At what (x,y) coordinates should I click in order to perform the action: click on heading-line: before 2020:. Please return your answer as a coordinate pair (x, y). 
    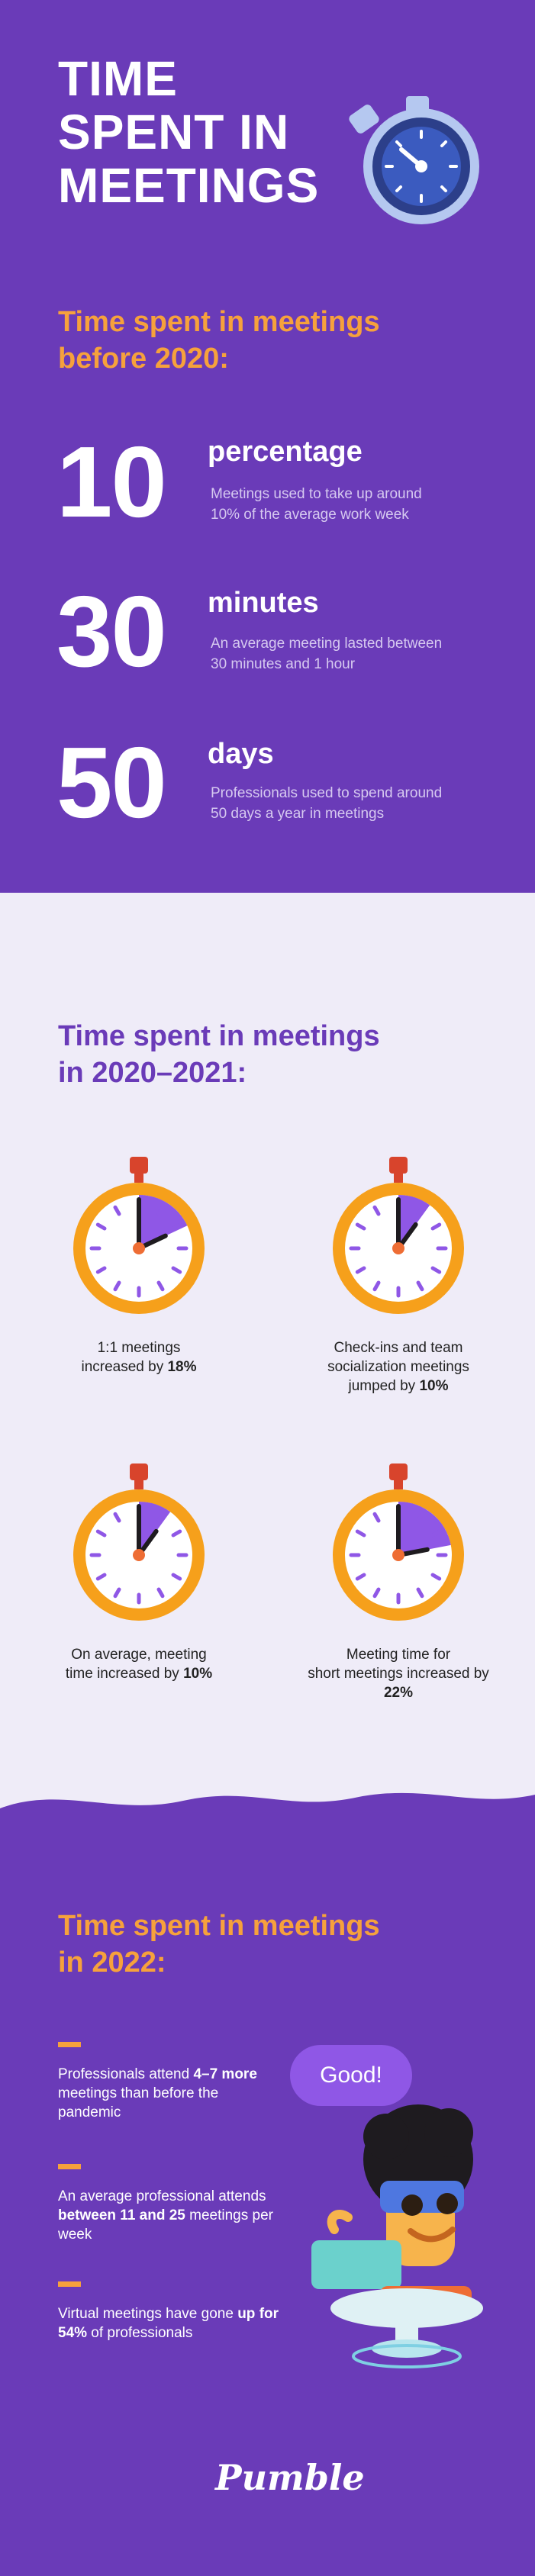
    Looking at the image, I should click on (143, 359).